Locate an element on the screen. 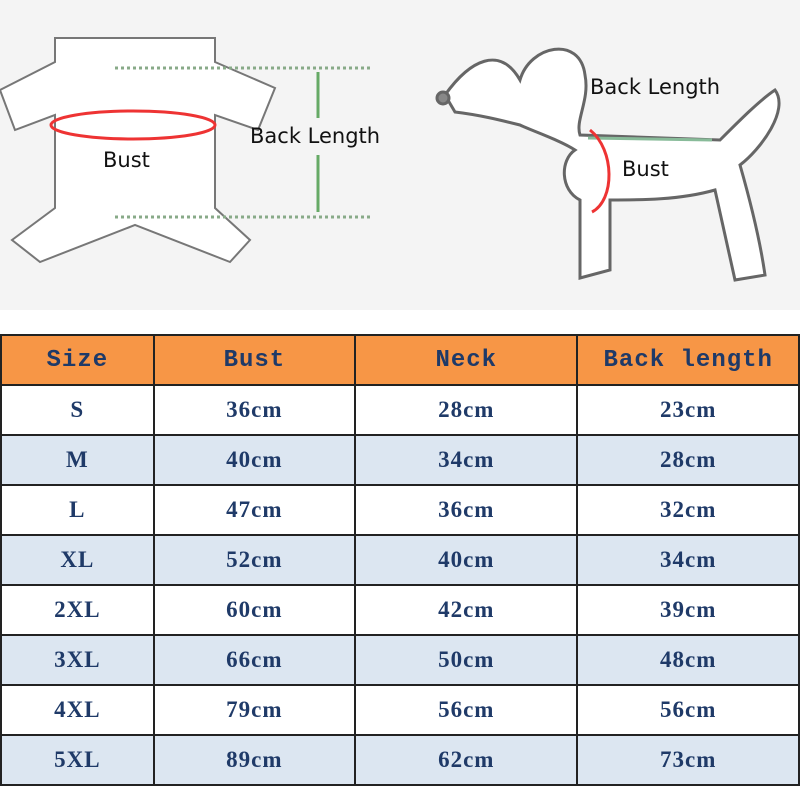 The image size is (800, 800). cell-back-length: 73cm is located at coordinates (688, 760).